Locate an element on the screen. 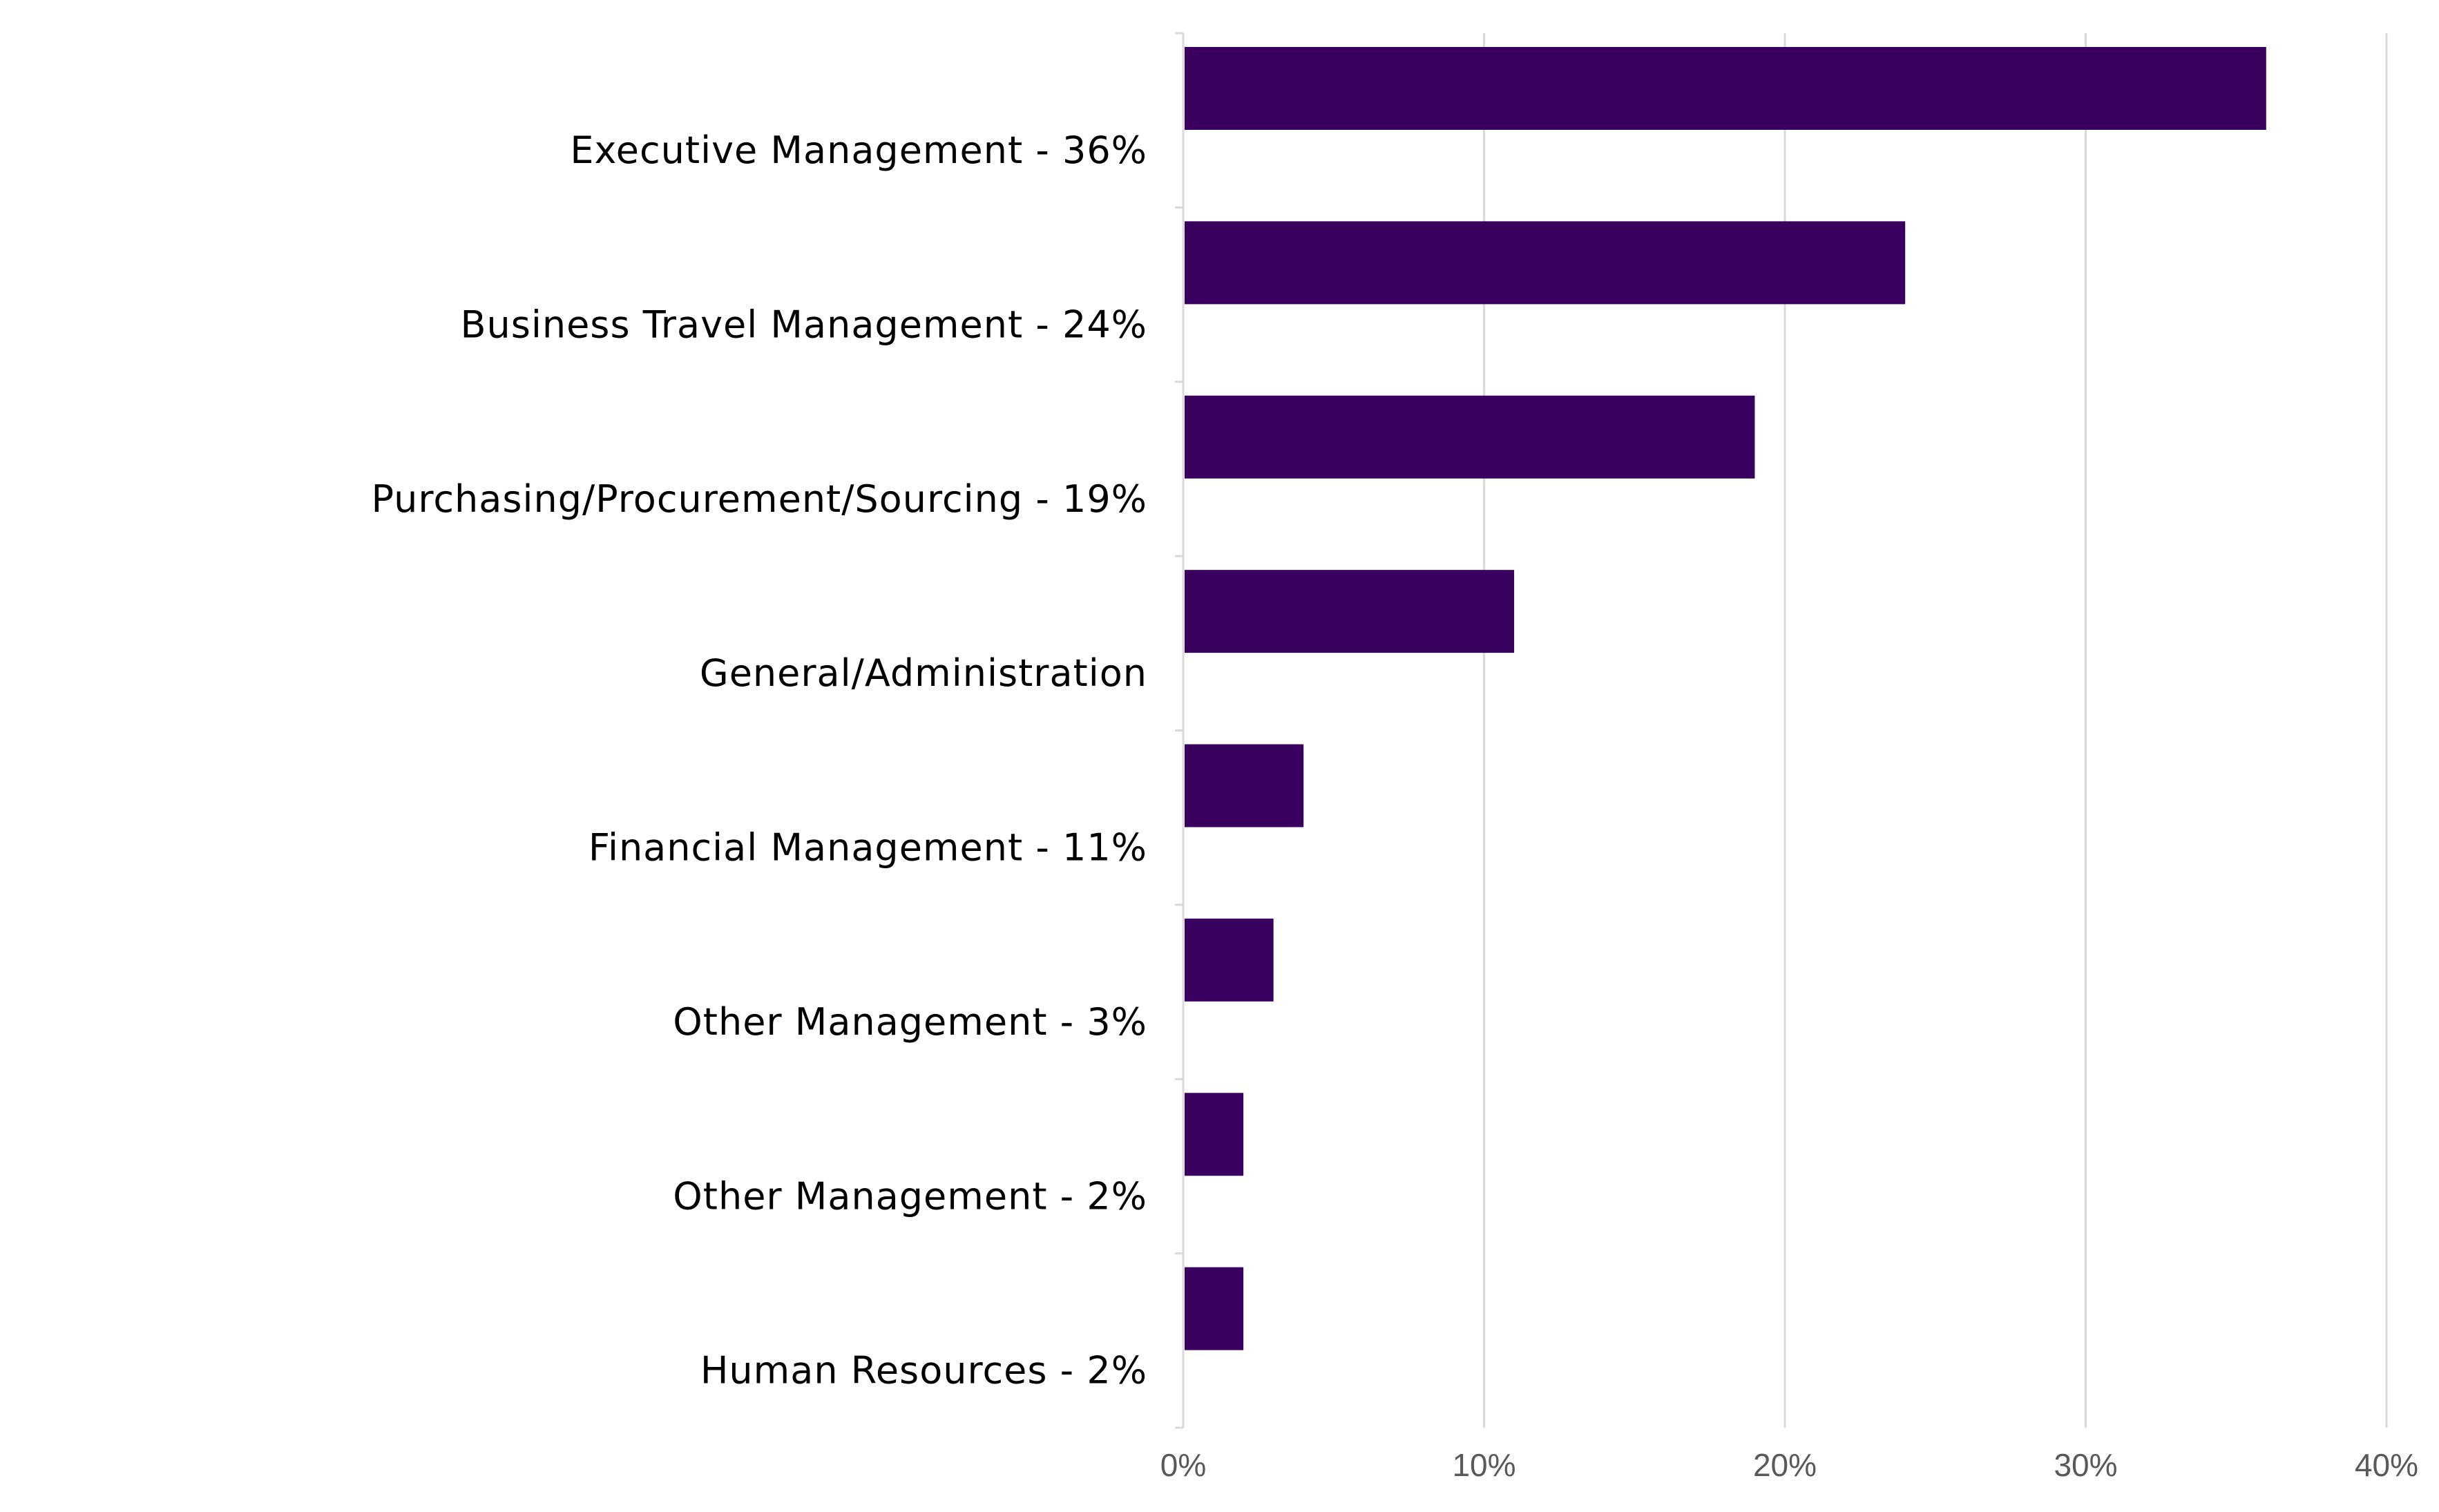 The width and height of the screenshot is (2439, 1512). x-tick-label: 30% is located at coordinates (2085, 1465).